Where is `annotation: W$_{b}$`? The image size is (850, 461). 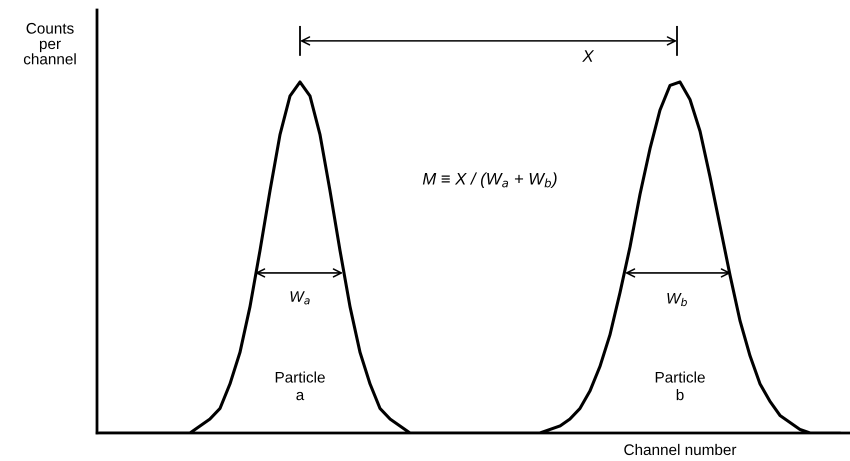 annotation: W$_{b}$ is located at coordinates (677, 299).